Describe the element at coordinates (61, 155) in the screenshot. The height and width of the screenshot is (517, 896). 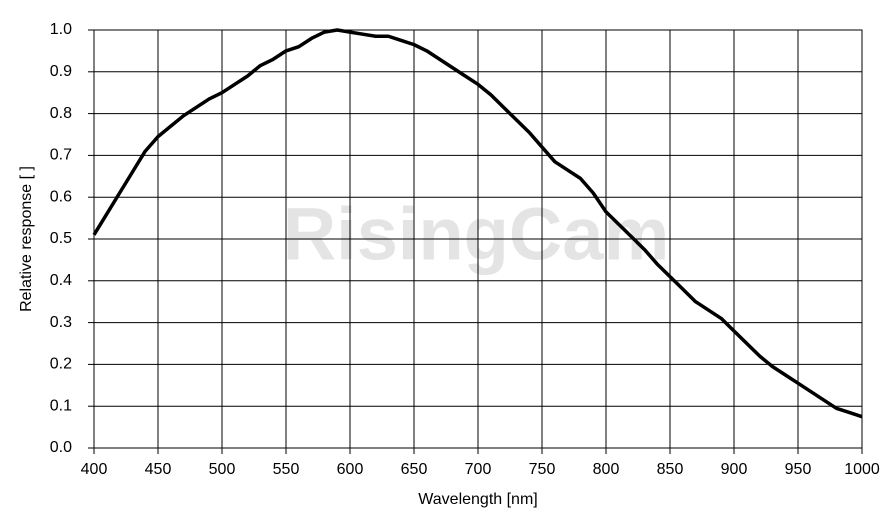
I see `y-tick-label: 0.7` at that location.